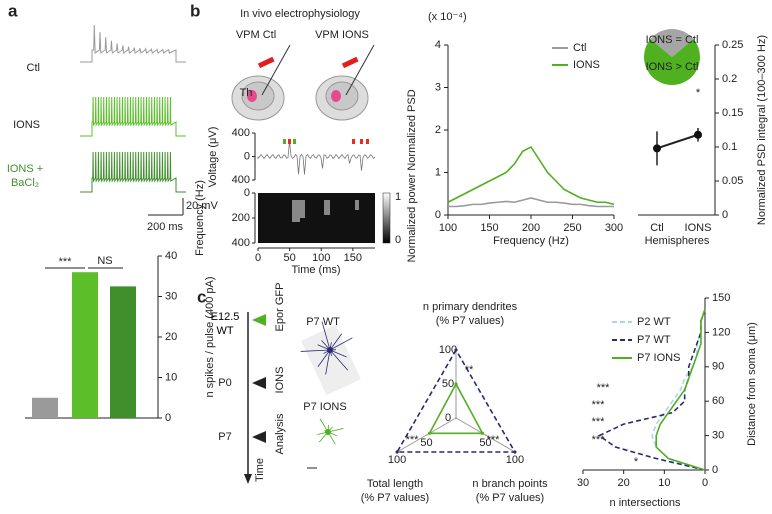  What do you see at coordinates (210, 336) in the screenshot?
I see `y-axis-label: n spikes / pulse (400 pA)` at bounding box center [210, 336].